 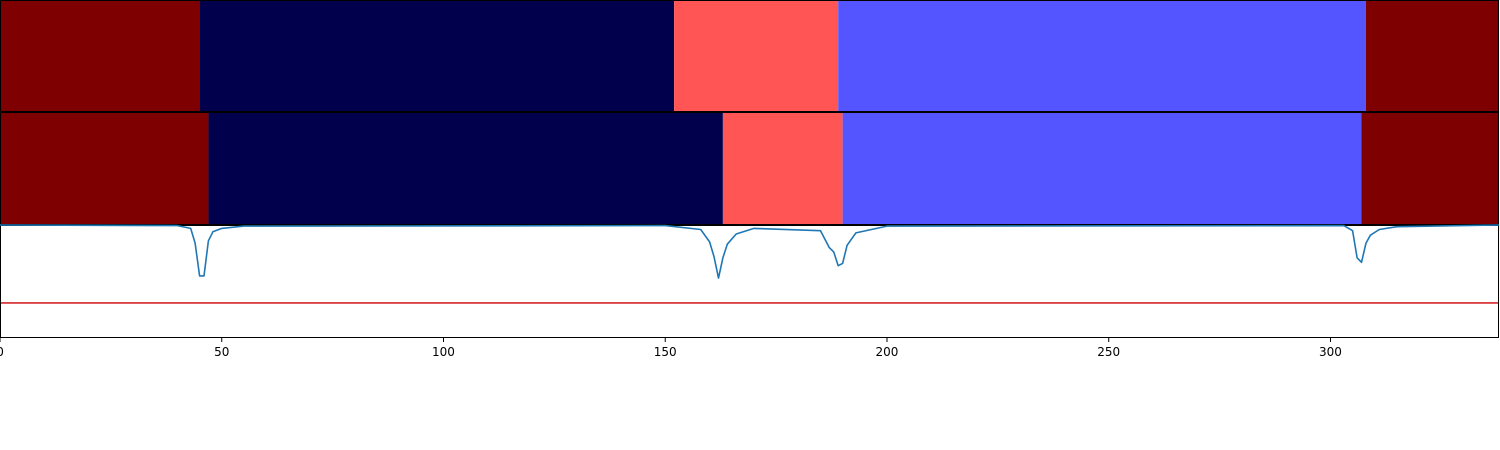 What do you see at coordinates (1108, 352) in the screenshot?
I see `x-tick-label: 250` at bounding box center [1108, 352].